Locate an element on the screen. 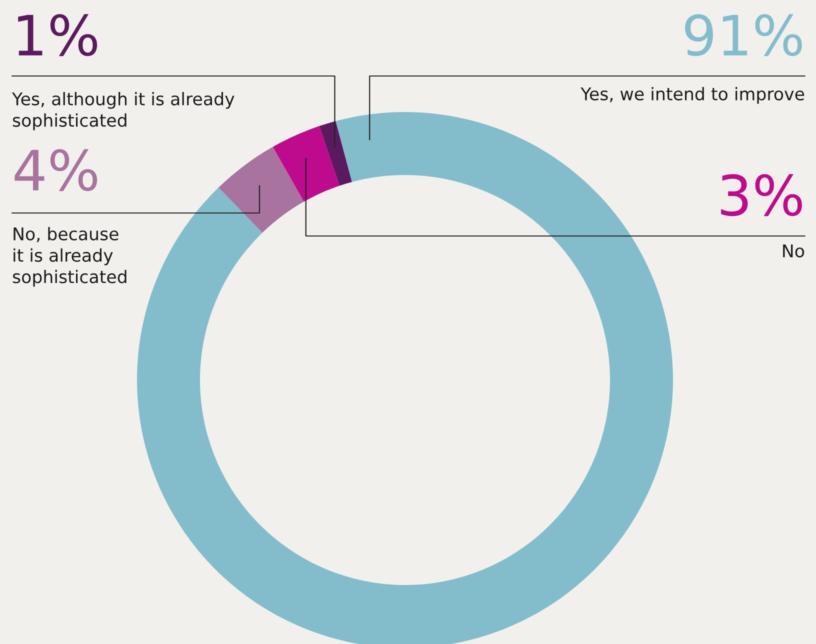  slice-label: No is located at coordinates (793, 251).